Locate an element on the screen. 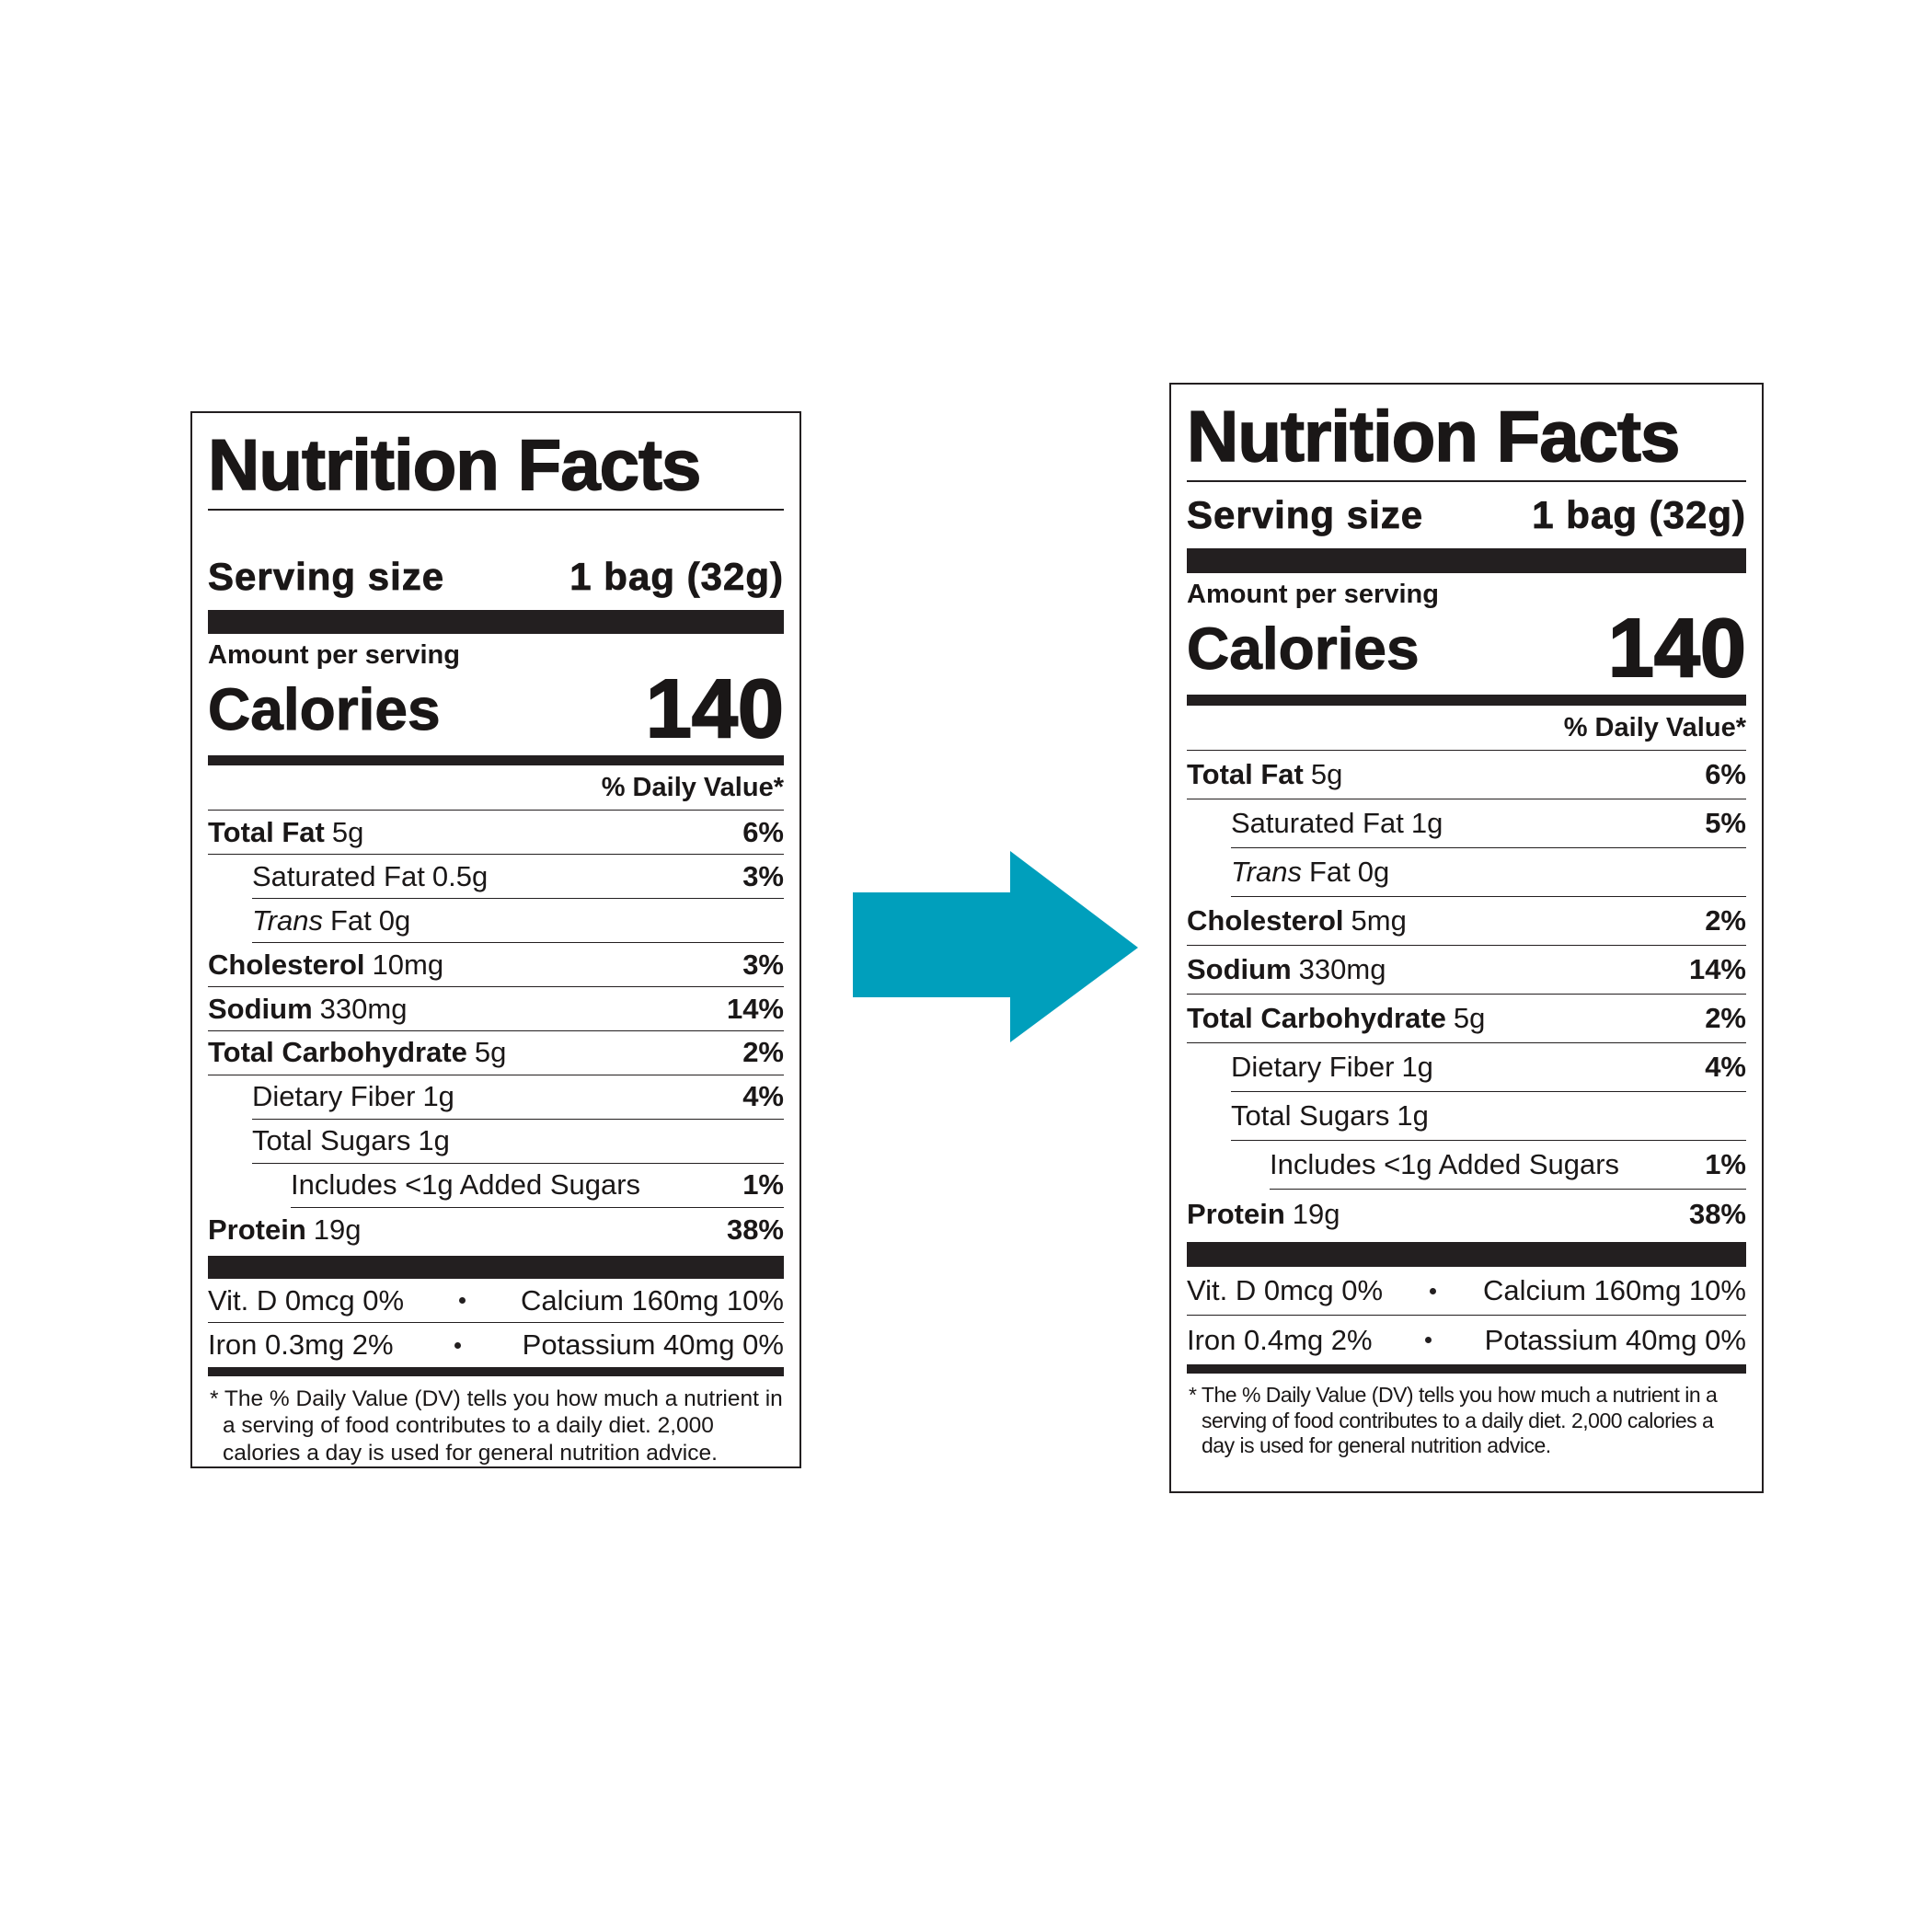 The width and height of the screenshot is (1932, 1932). nutrient-amount: 330mg is located at coordinates (363, 1008).